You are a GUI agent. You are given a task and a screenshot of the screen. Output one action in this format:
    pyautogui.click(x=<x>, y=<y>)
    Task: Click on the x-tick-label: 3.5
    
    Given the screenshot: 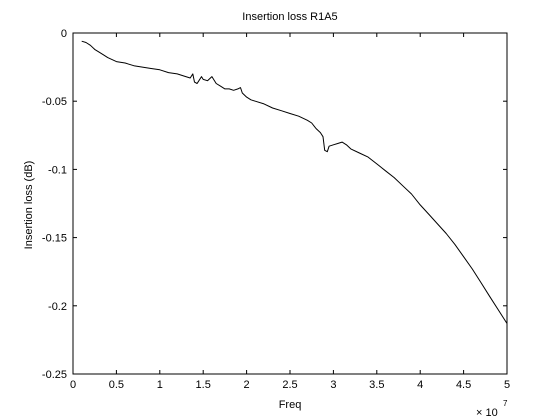 What is the action you would take?
    pyautogui.click(x=376, y=385)
    